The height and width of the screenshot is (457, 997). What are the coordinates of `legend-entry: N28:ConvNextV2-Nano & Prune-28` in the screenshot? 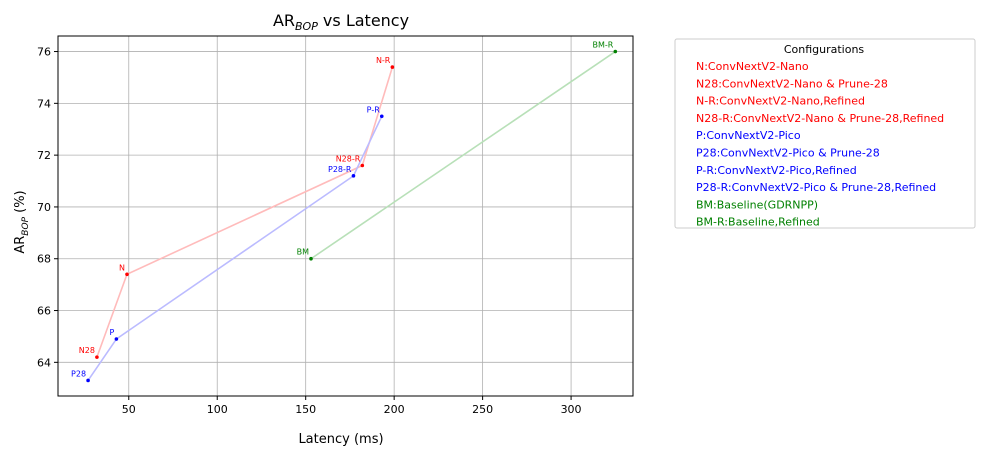 It's located at (792, 83).